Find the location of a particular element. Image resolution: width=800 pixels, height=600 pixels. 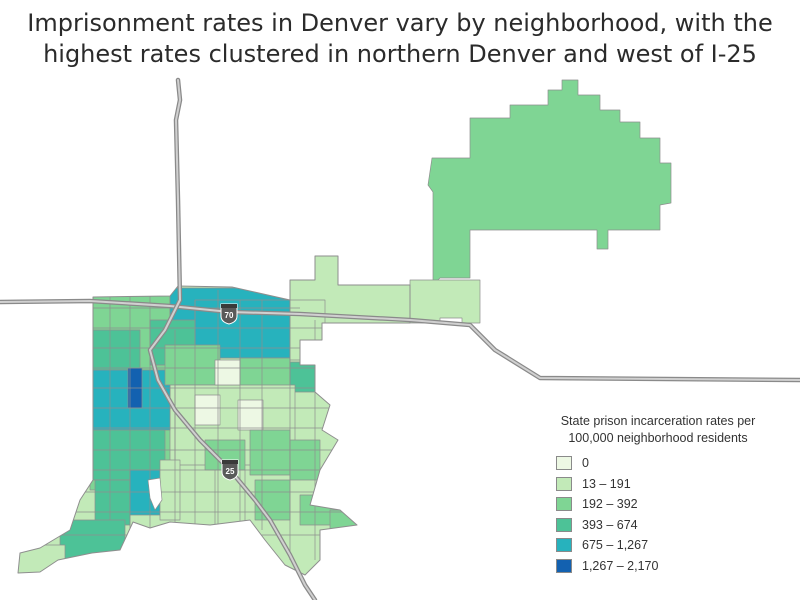

park-area is located at coordinates (155, 494).